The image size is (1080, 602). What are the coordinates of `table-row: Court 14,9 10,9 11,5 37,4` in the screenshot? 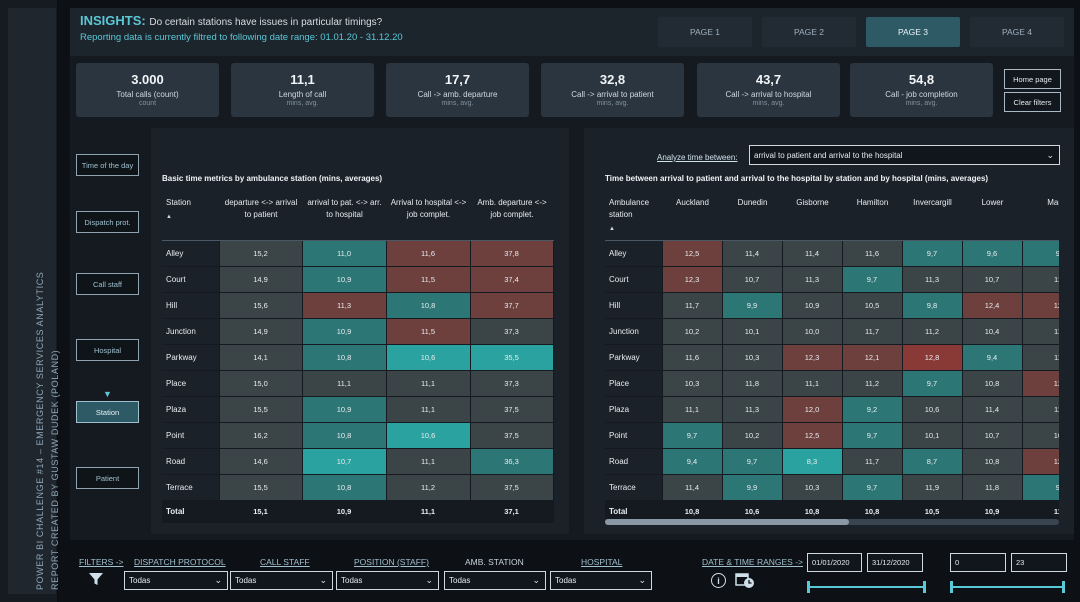 It's located at (358, 279).